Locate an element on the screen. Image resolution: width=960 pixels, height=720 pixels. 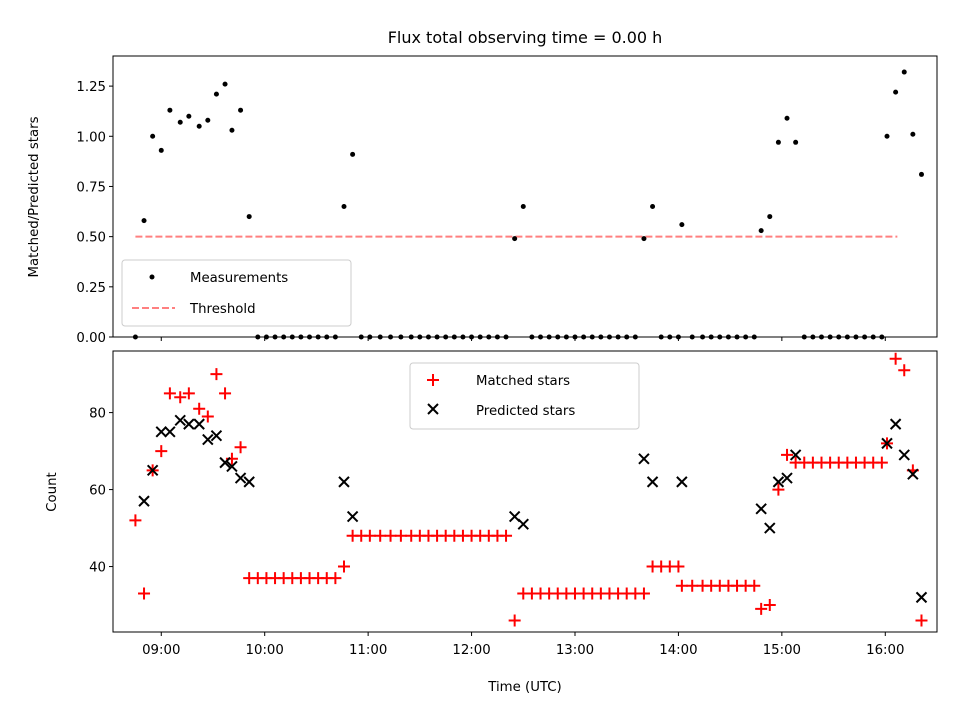
bottom-legend: Matched stars Predicted stars is located at coordinates (524, 396).